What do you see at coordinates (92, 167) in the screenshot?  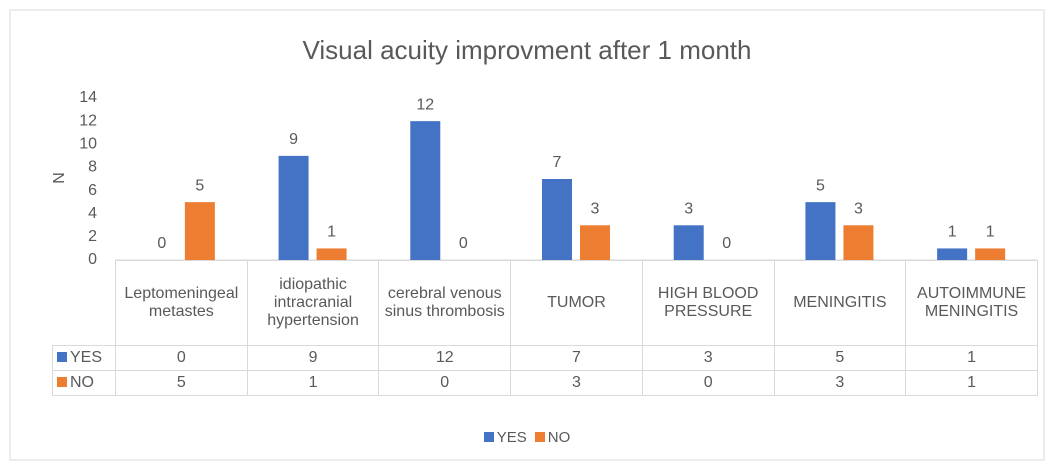 I see `y-tick-label: 8` at bounding box center [92, 167].